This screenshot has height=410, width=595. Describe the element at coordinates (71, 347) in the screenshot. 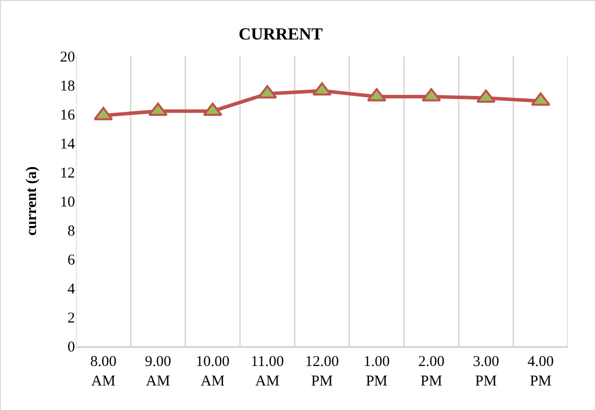

I see `y-tick-label: 0` at that location.